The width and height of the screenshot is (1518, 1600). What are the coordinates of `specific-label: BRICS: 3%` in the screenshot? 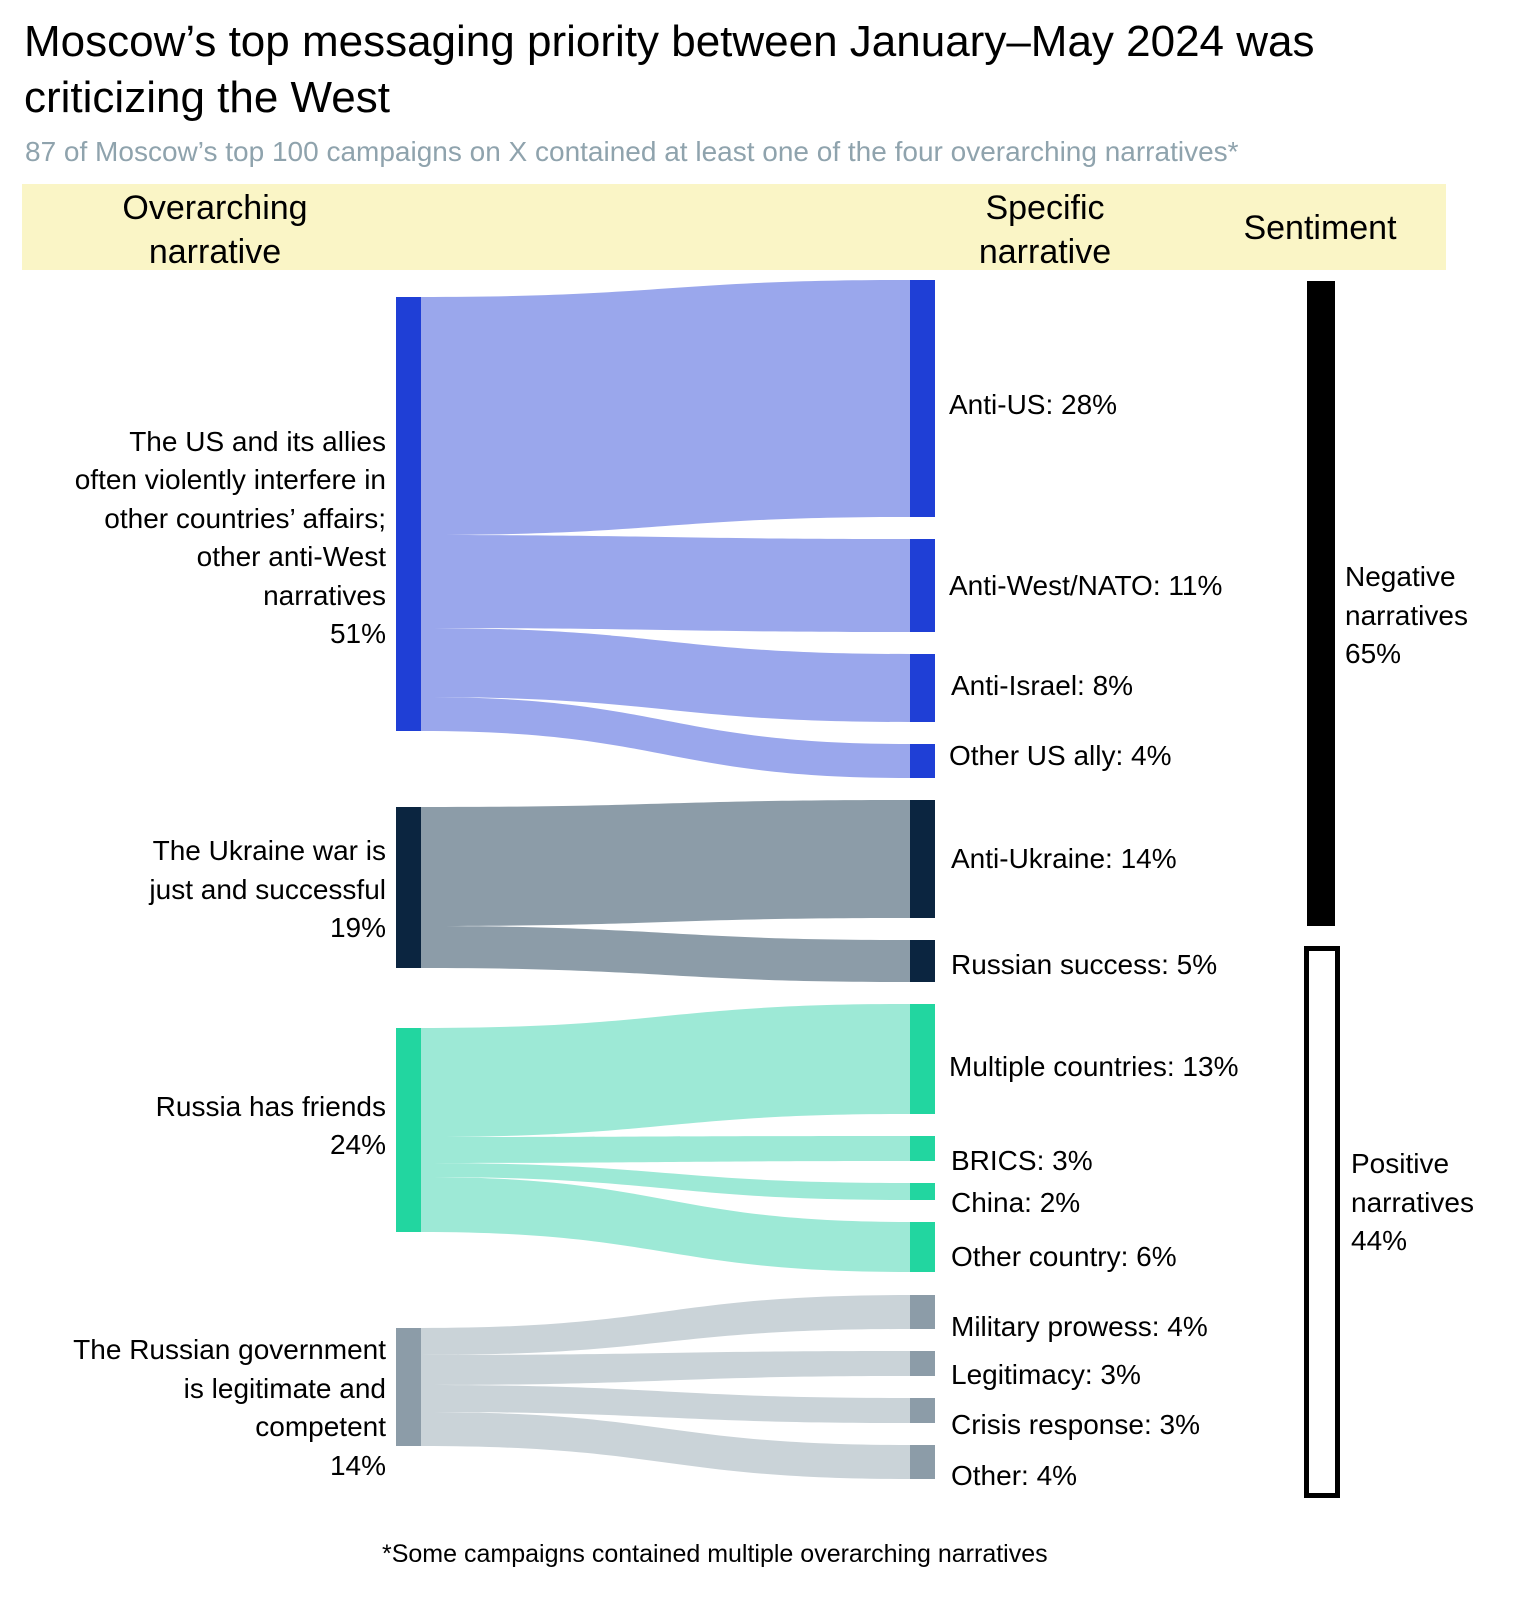 It's located at (1022, 1160).